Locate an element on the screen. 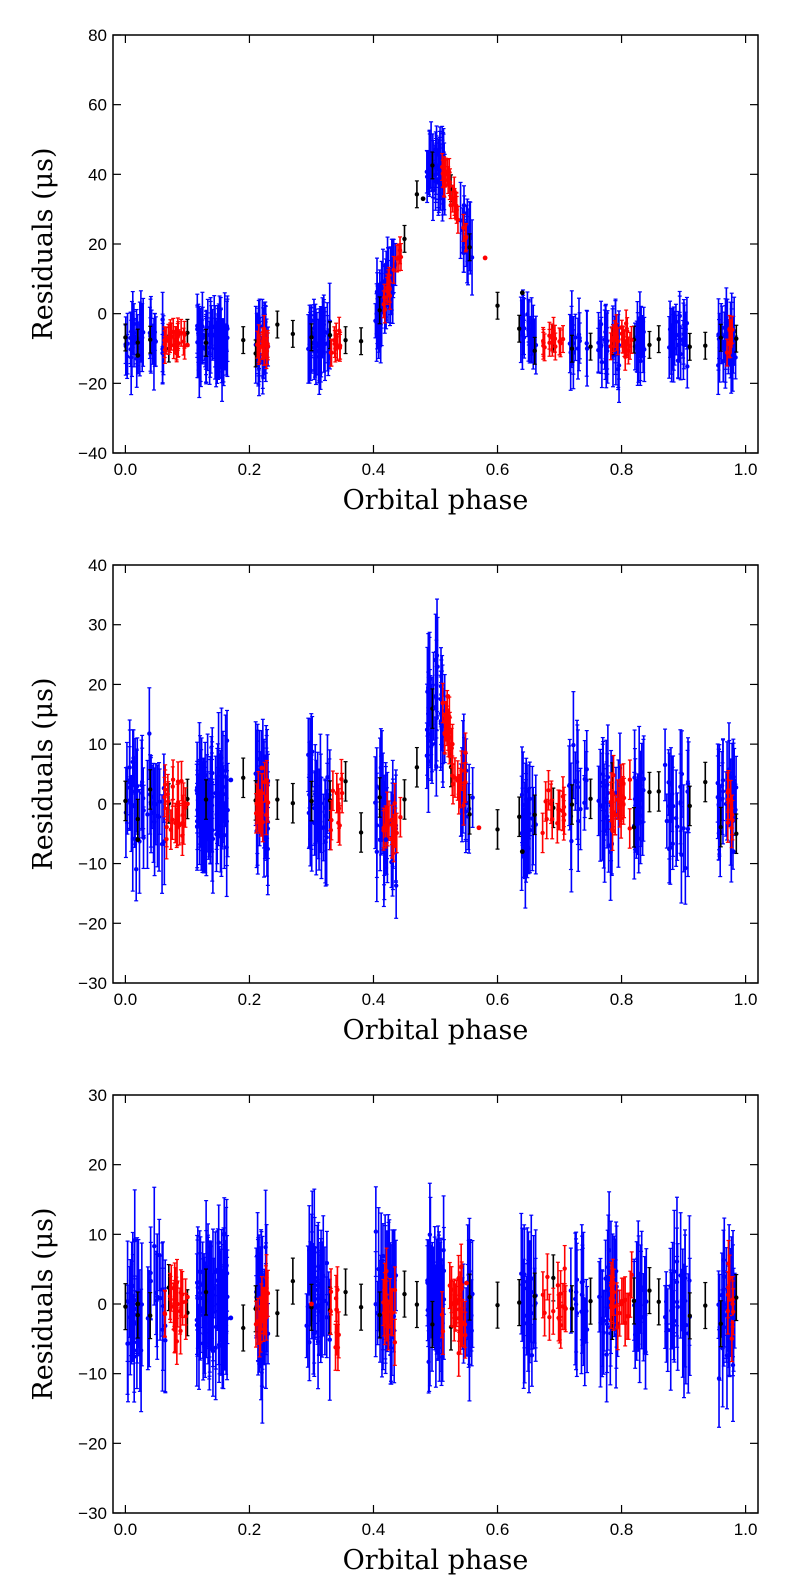 The height and width of the screenshot is (1592, 796). y-tick-label: 20 is located at coordinates (97, 244).